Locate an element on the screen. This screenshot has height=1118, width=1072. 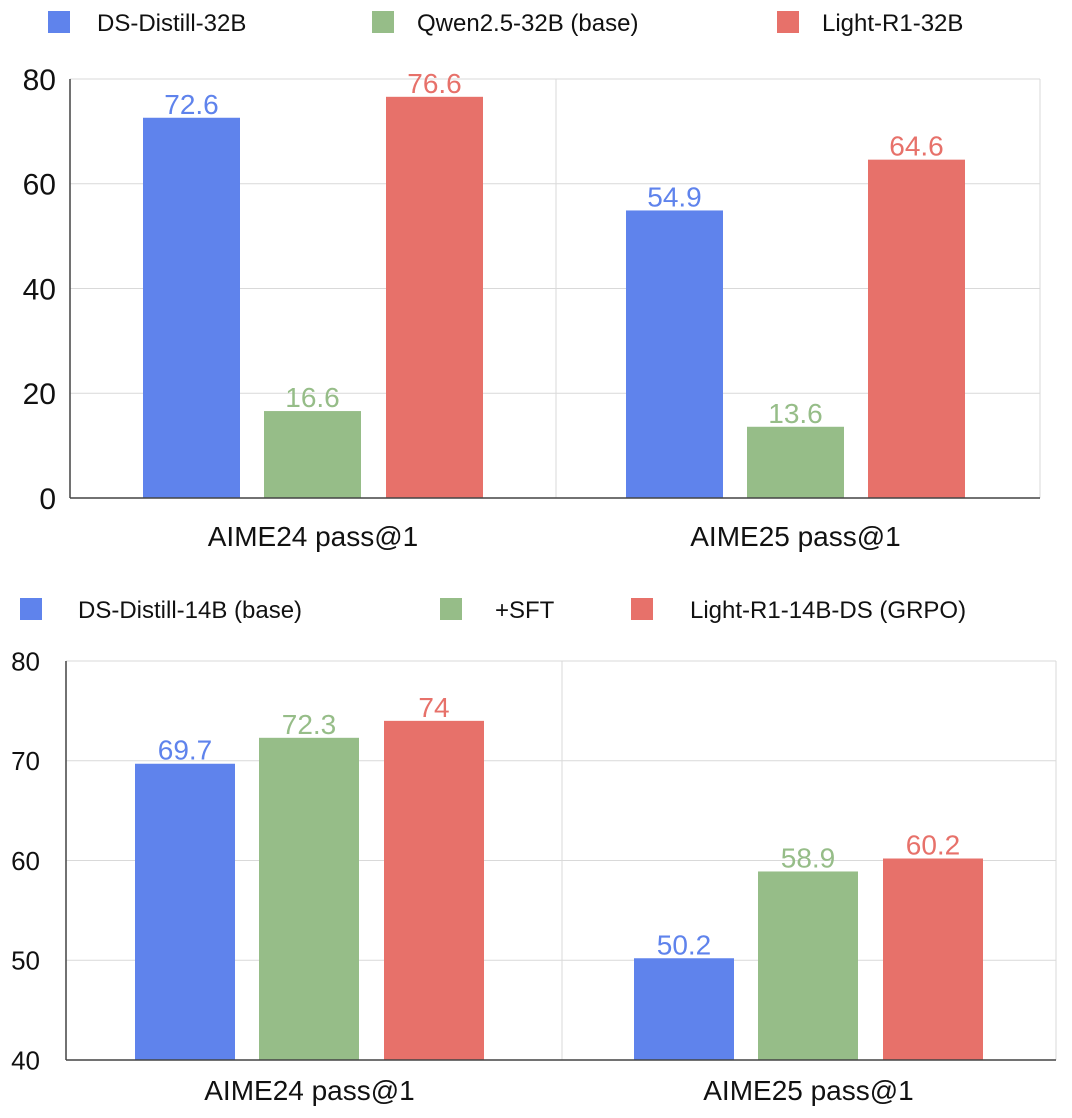
chart2-x-category-label-1: AIME24 pass@1 is located at coordinates (309, 1090).